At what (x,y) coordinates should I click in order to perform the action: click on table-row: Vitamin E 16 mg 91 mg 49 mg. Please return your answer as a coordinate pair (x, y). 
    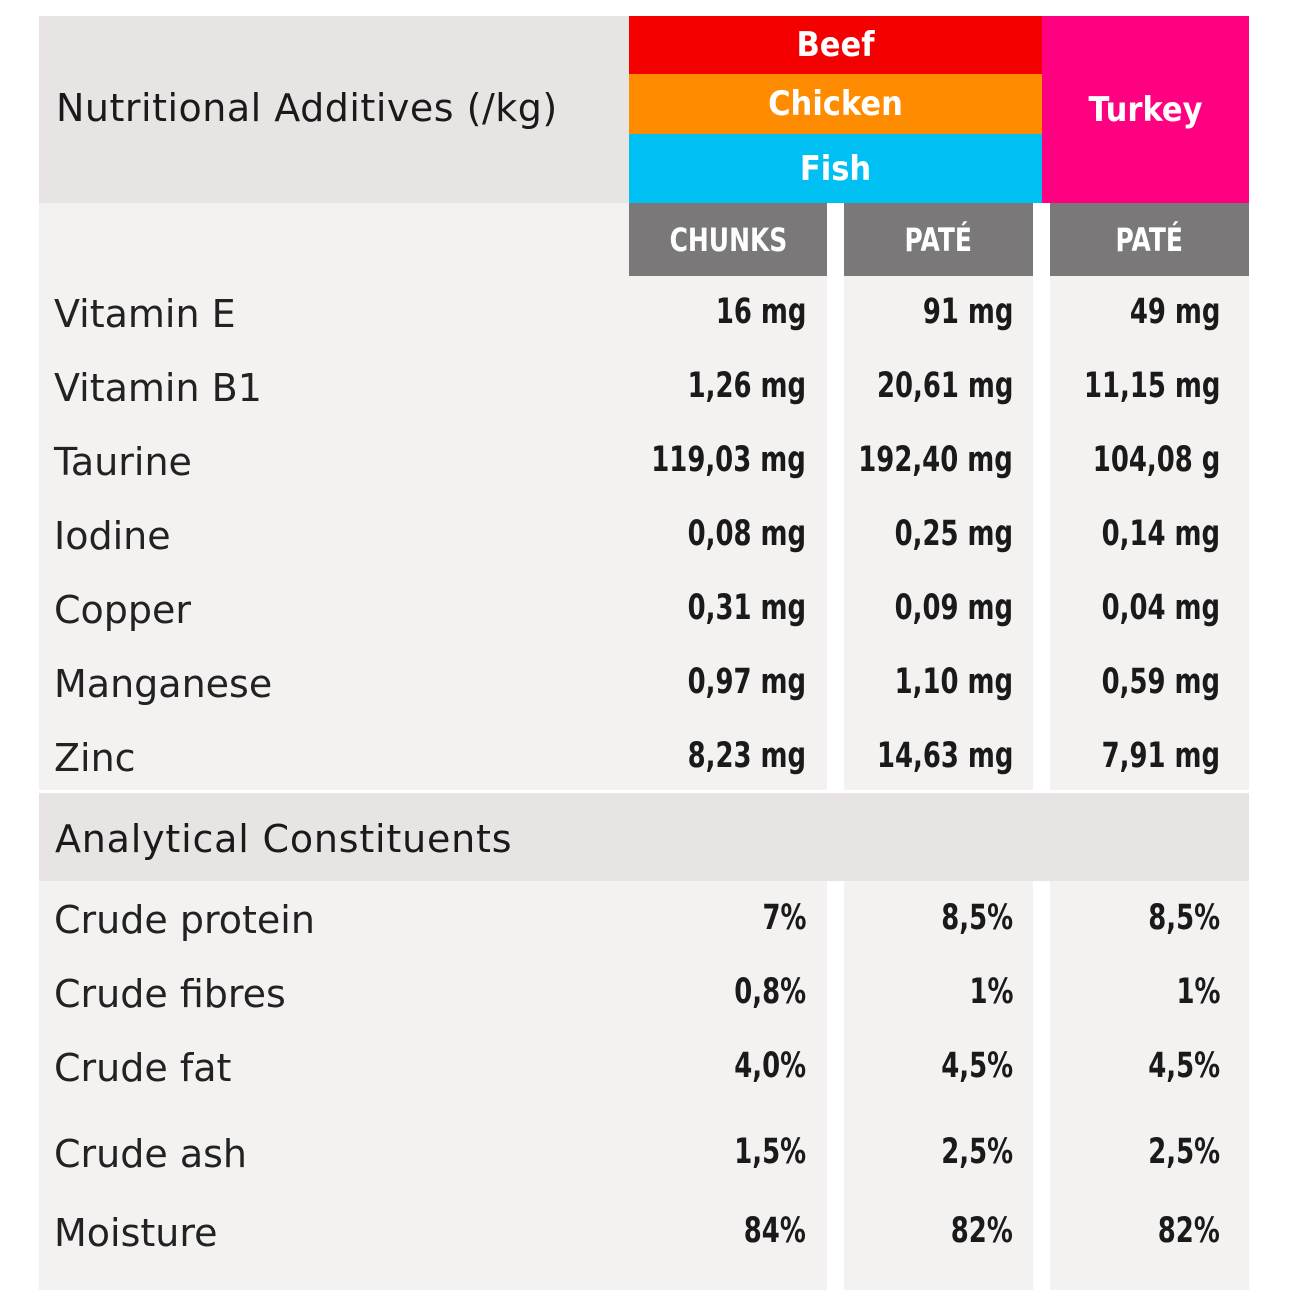
    Looking at the image, I should click on (644, 316).